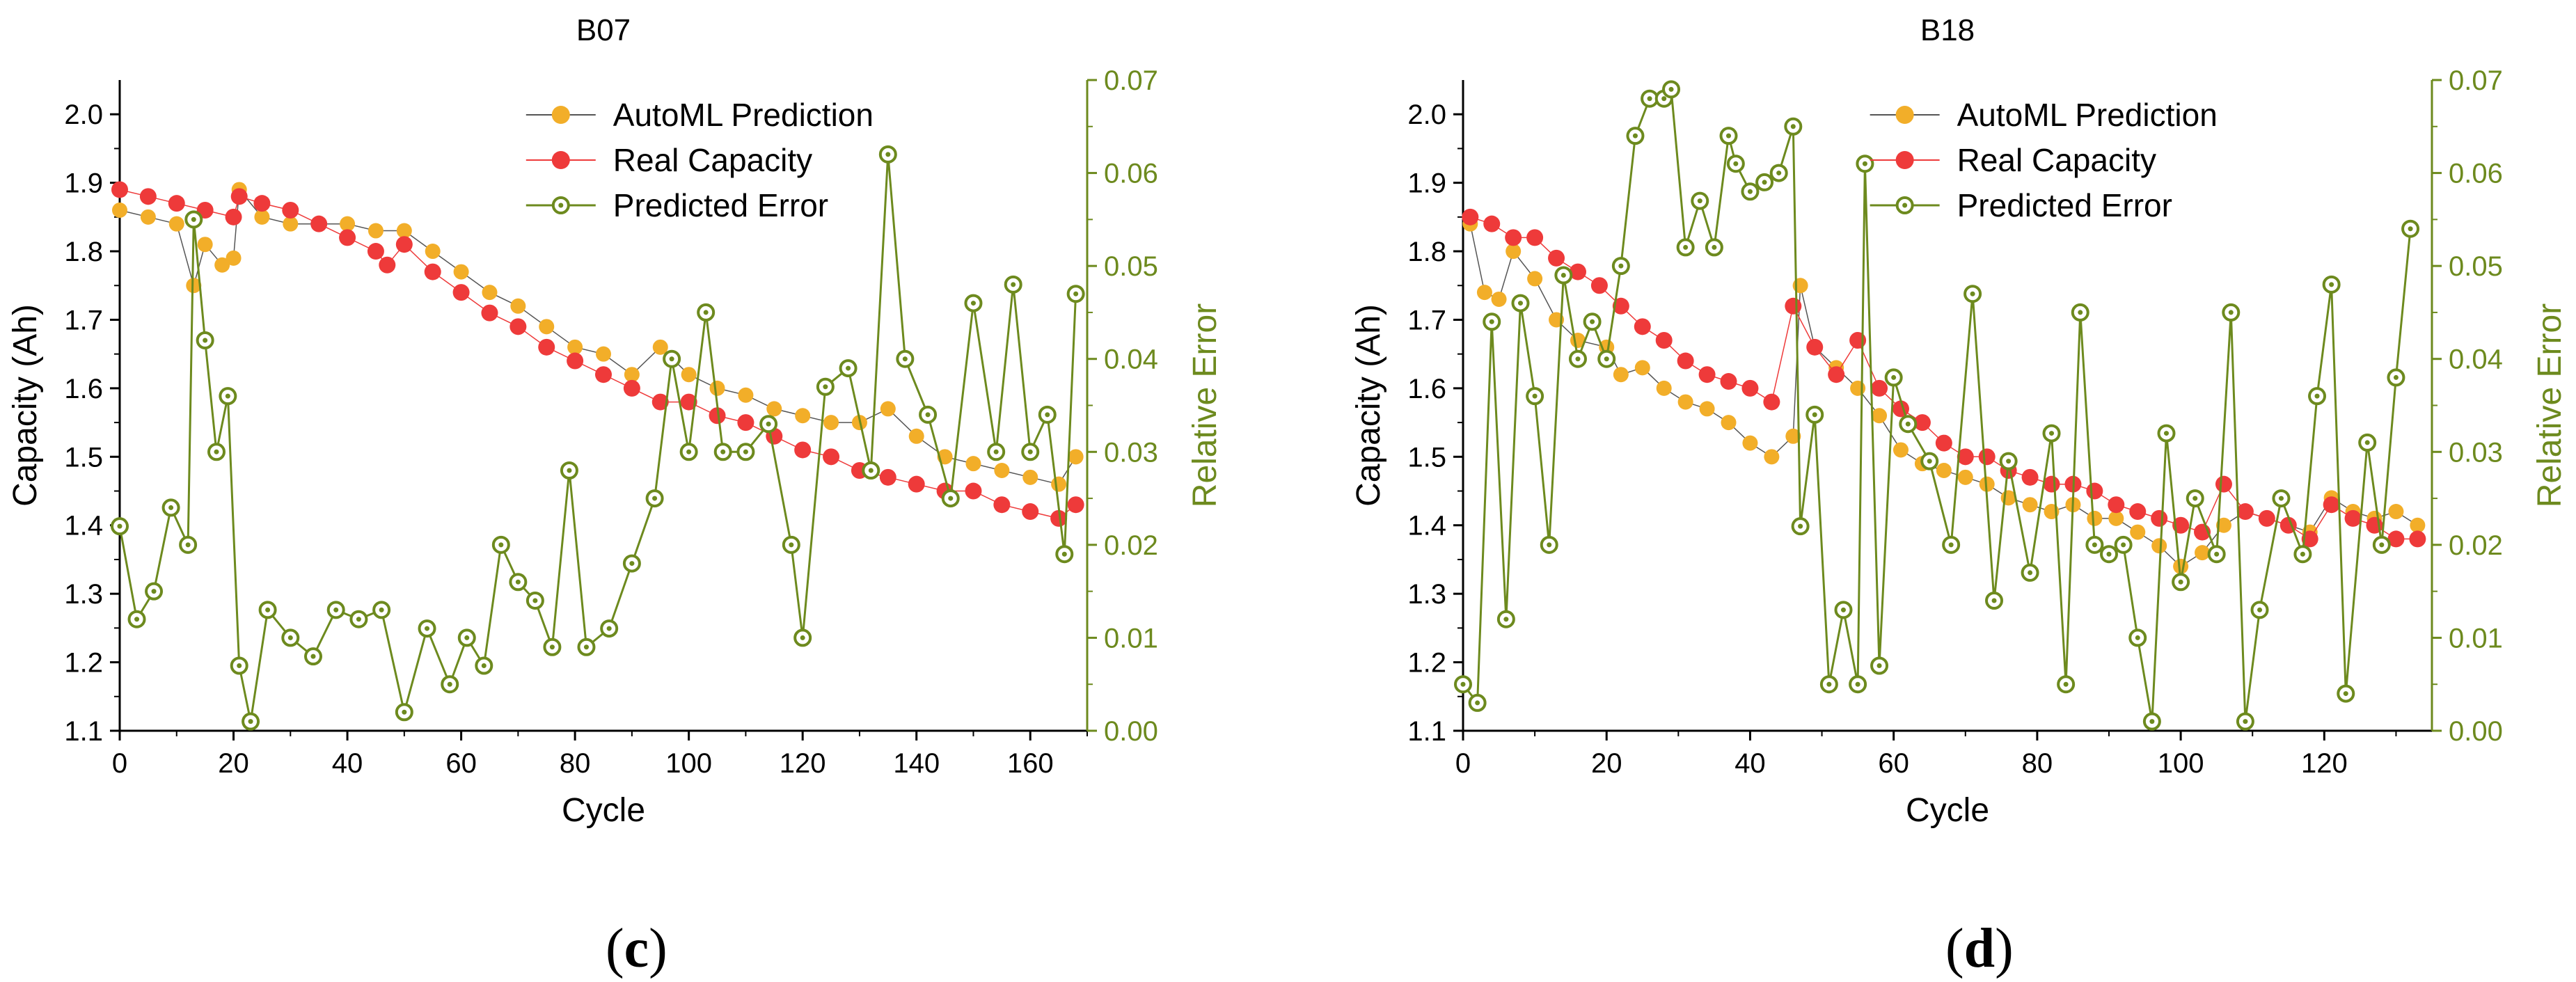 Image resolution: width=2576 pixels, height=982 pixels. Describe the element at coordinates (2064, 205) in the screenshot. I see `legend-label: Predicted Error` at that location.